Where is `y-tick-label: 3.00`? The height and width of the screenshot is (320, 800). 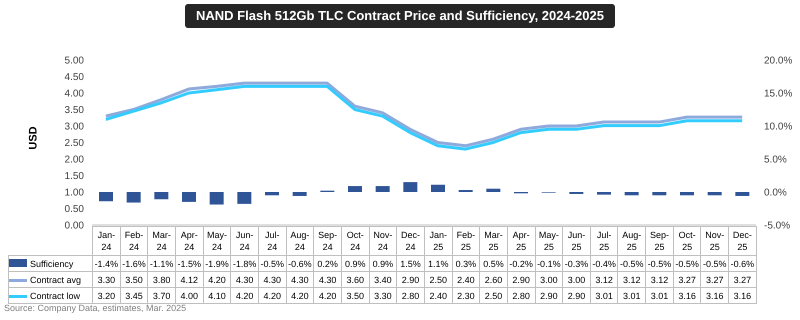
y-tick-label: 3.00 is located at coordinates (74, 127).